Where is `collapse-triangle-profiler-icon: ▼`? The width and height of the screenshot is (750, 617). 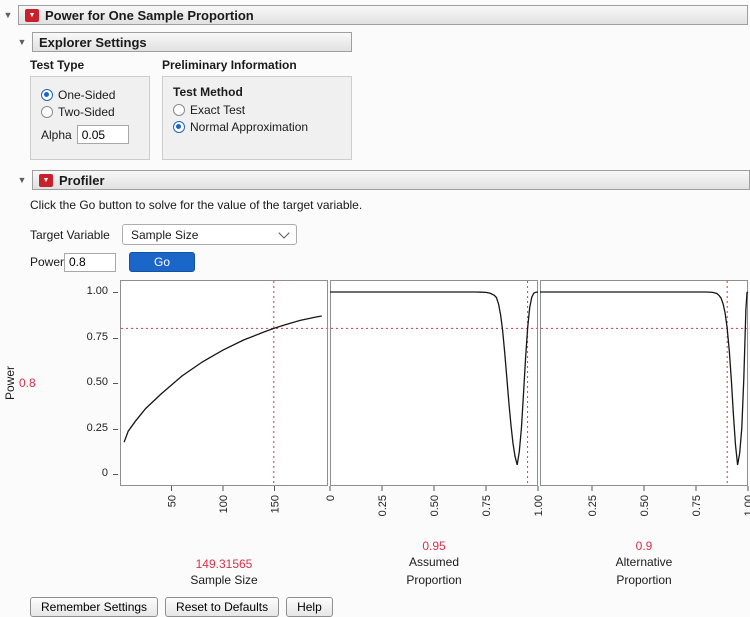
collapse-triangle-profiler-icon: ▼ is located at coordinates (22, 180).